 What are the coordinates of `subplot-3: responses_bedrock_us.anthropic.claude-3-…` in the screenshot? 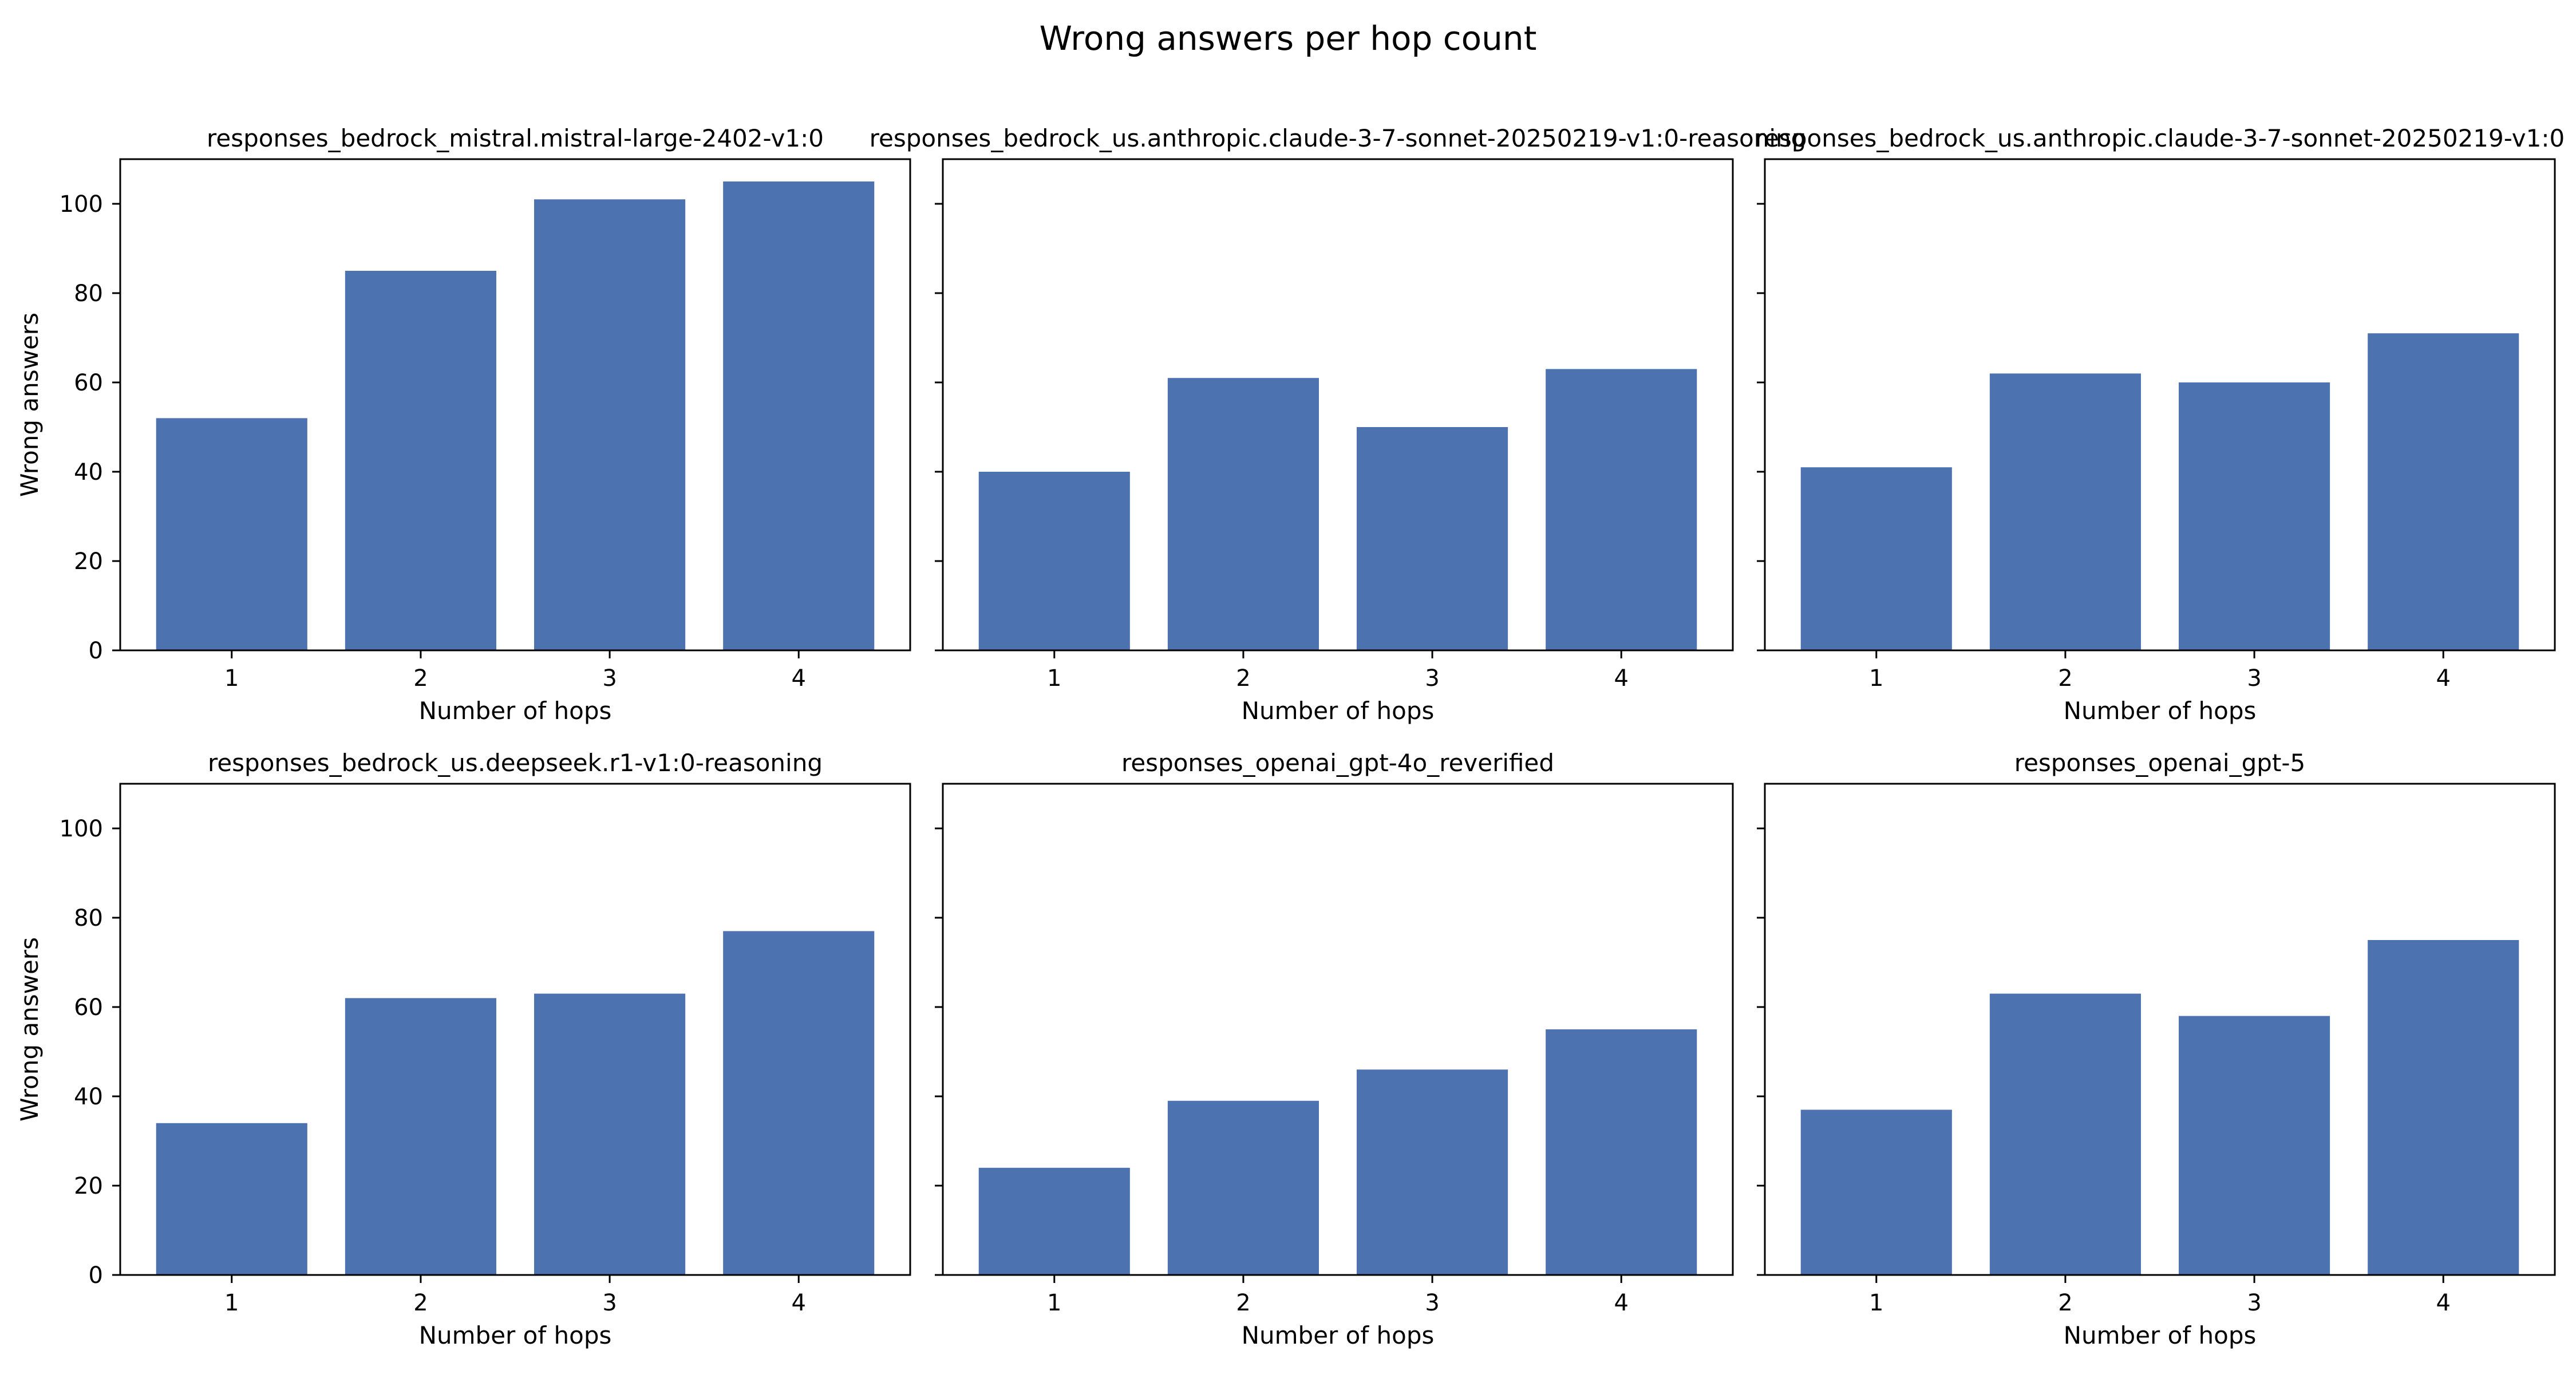 It's located at (2160, 425).